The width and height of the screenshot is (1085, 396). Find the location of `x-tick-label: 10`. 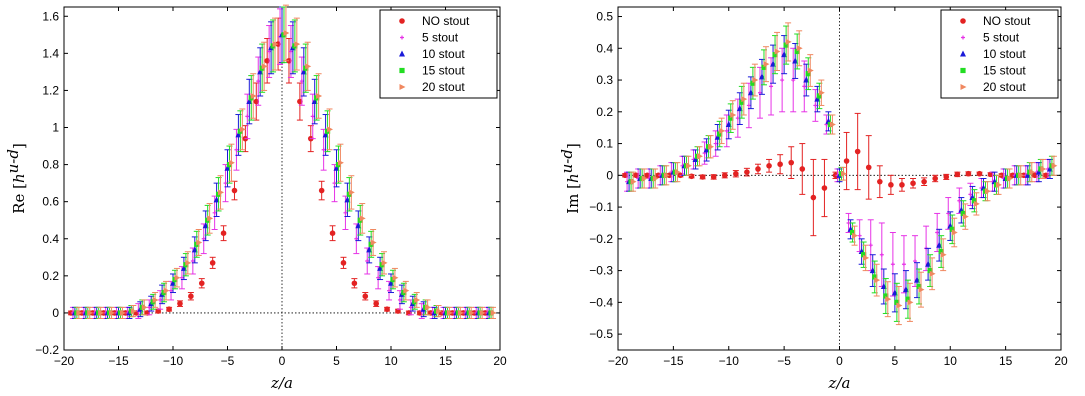

x-tick-label: 10 is located at coordinates (951, 361).